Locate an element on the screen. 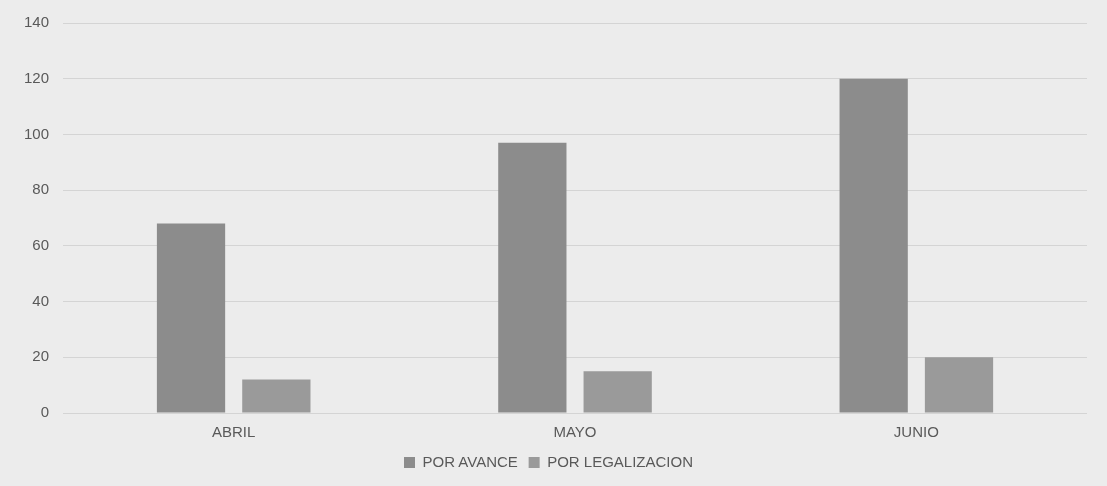 This screenshot has height=486, width=1107. x-tick-label: MAYO is located at coordinates (575, 432).